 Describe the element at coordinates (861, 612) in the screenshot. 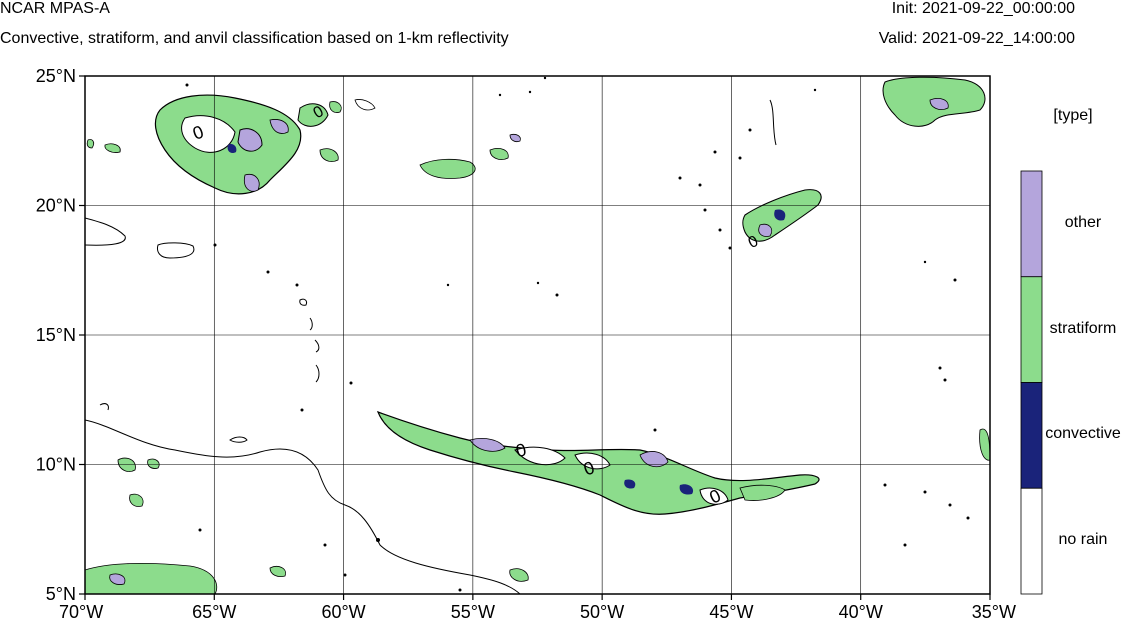

I see `lon-tick-label: 40°W` at that location.